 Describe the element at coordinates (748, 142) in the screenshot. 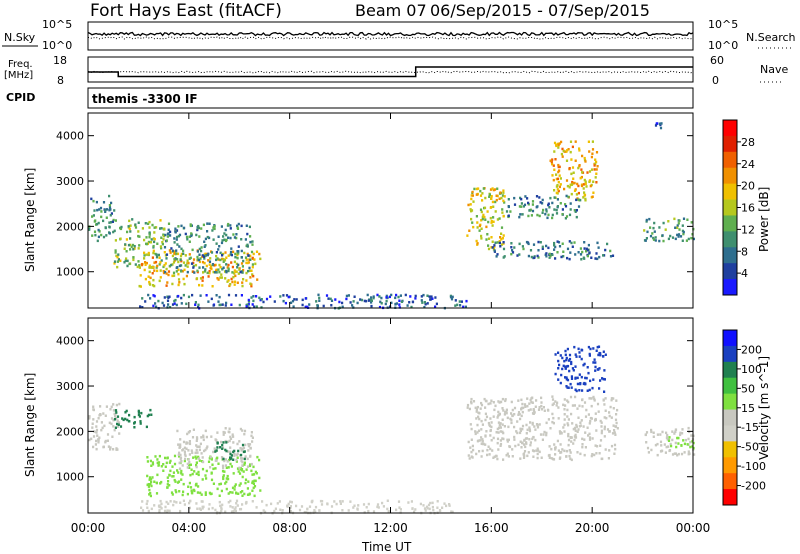

I see `colorbar-tick-label: 28` at that location.